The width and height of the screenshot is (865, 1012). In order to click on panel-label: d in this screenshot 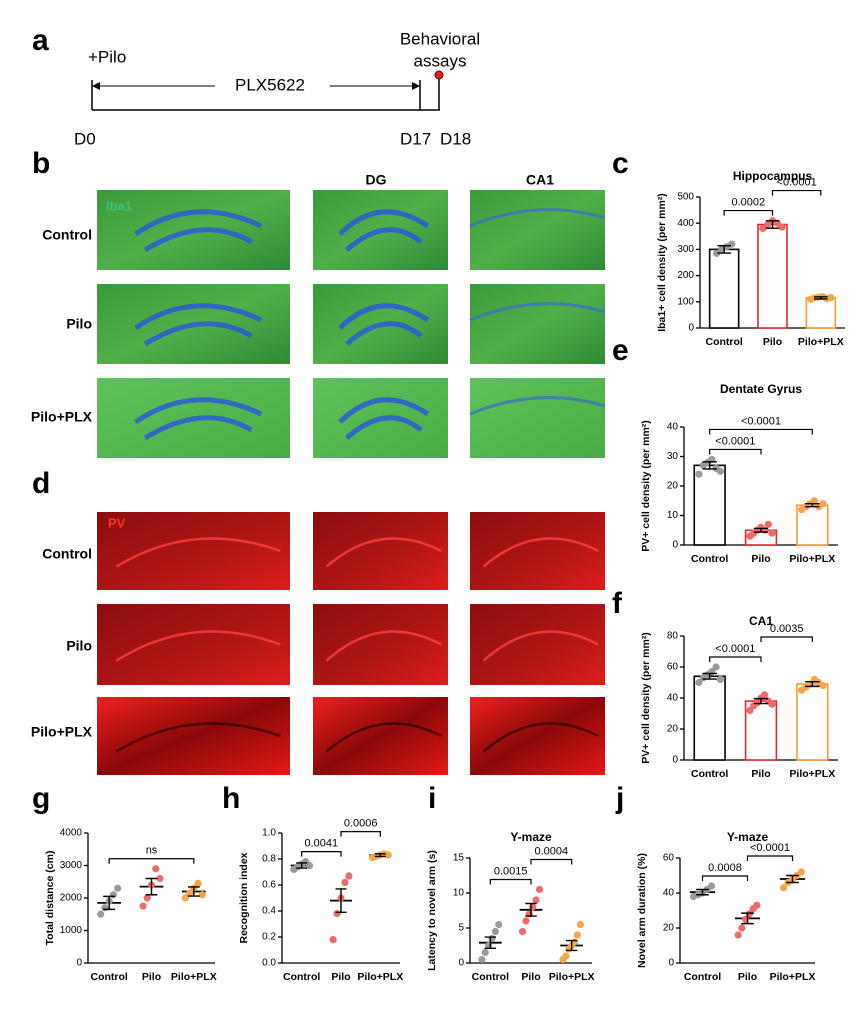, I will do `click(41, 483)`.